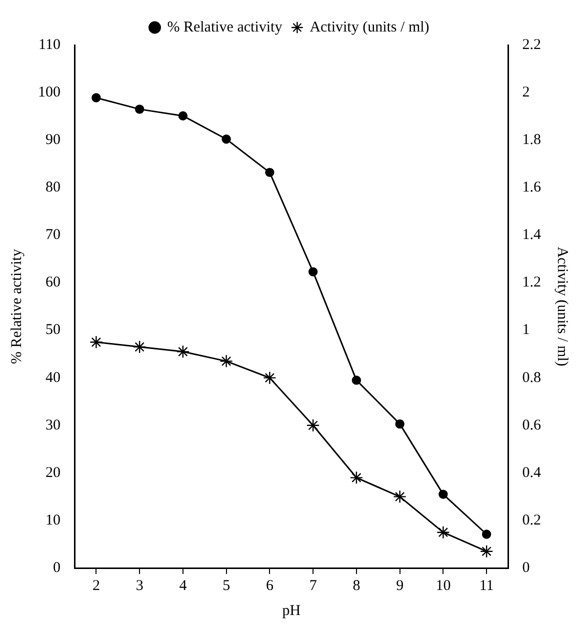 Image resolution: width=583 pixels, height=628 pixels. Describe the element at coordinates (313, 586) in the screenshot. I see `x-tick-label: 7` at that location.